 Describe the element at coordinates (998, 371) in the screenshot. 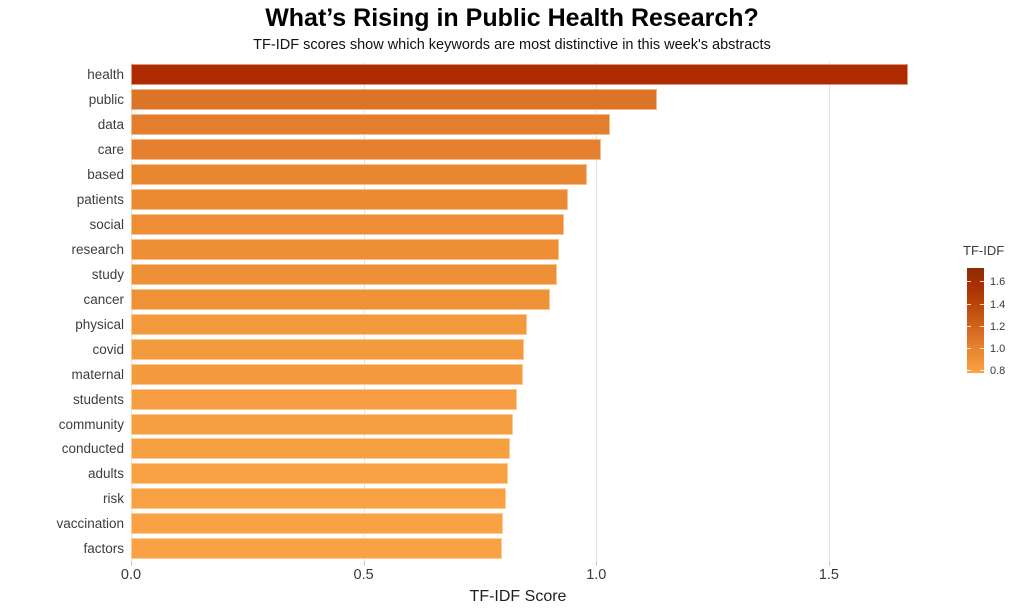

I see `legend-tick-label-0.8: 0.8` at that location.